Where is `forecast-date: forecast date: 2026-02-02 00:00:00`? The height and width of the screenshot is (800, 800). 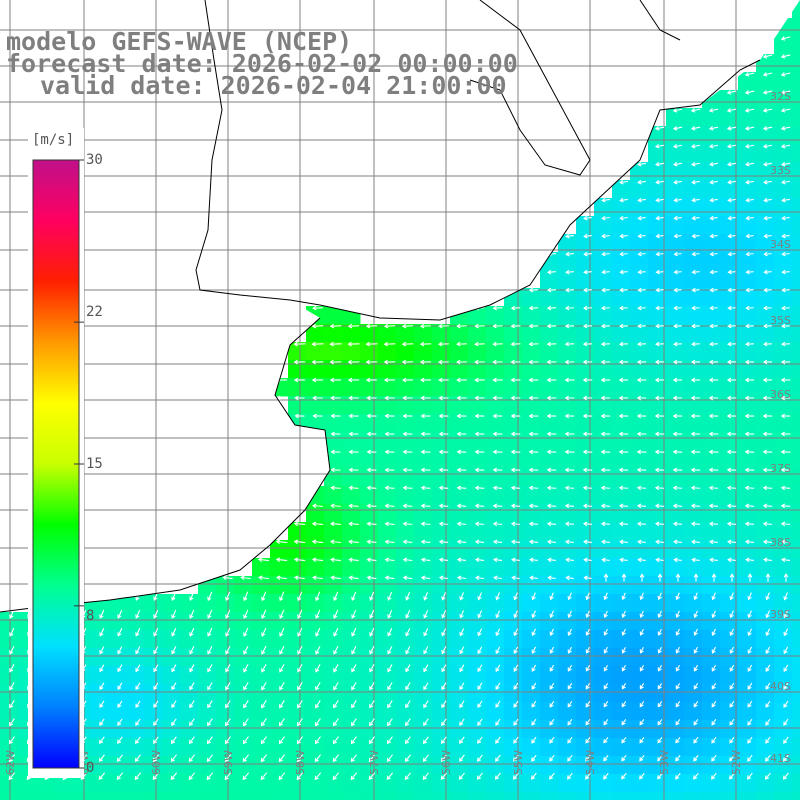 forecast-date: forecast date: 2026-02-02 00:00:00 is located at coordinates (262, 63).